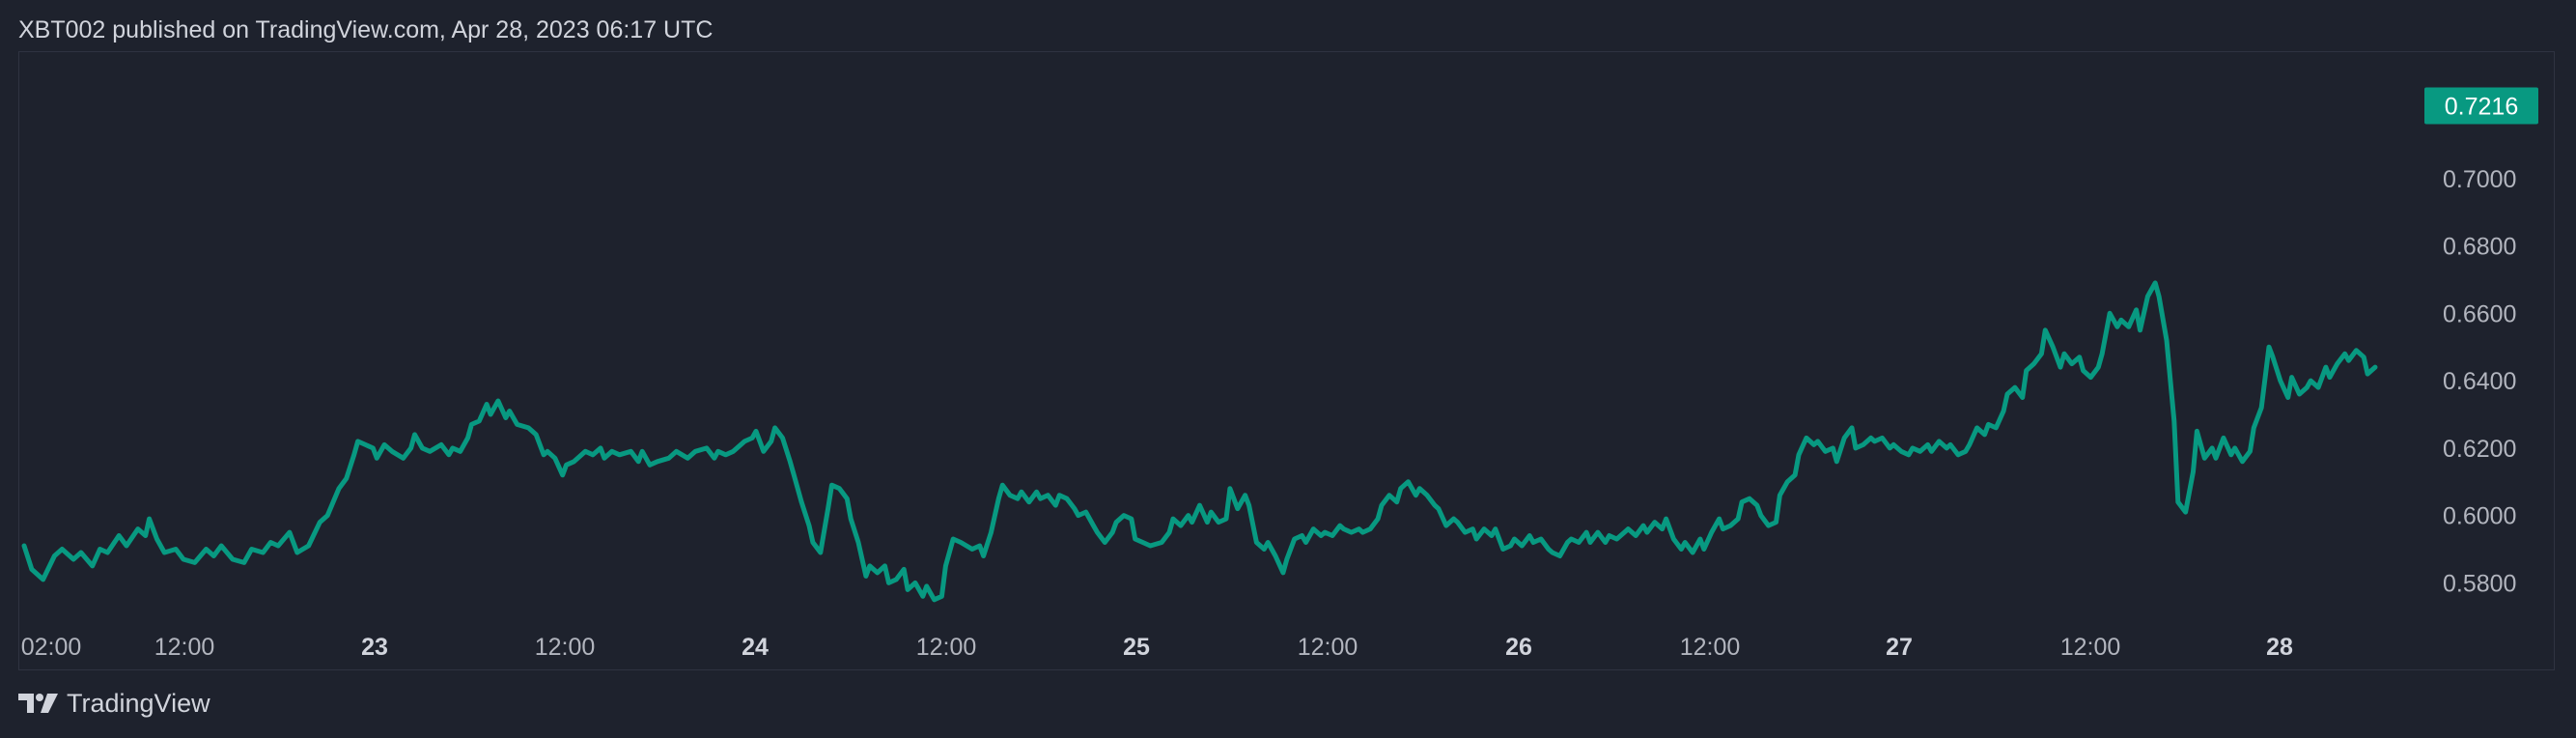 The height and width of the screenshot is (738, 2576). I want to click on y-axis-tick-label: 0.6600, so click(2480, 313).